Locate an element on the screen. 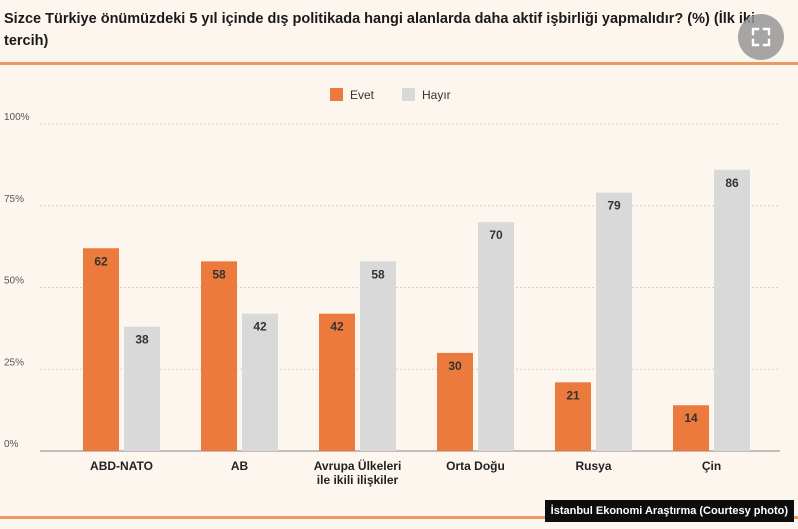 This screenshot has width=798, height=529. data-label: 62 is located at coordinates (101, 261).